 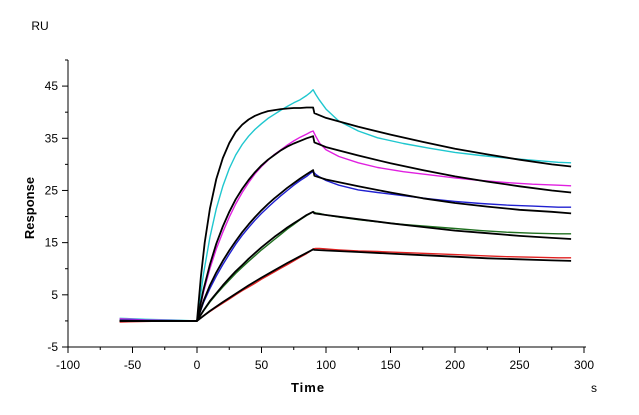 What do you see at coordinates (584, 365) in the screenshot?
I see `x-tick-label: 300` at bounding box center [584, 365].